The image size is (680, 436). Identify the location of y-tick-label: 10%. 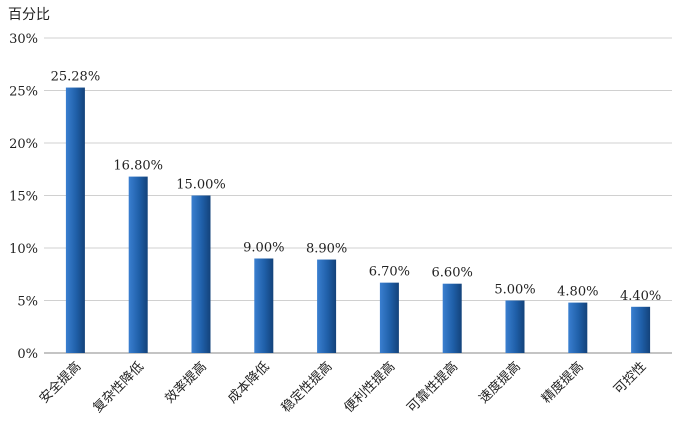
(23, 249).